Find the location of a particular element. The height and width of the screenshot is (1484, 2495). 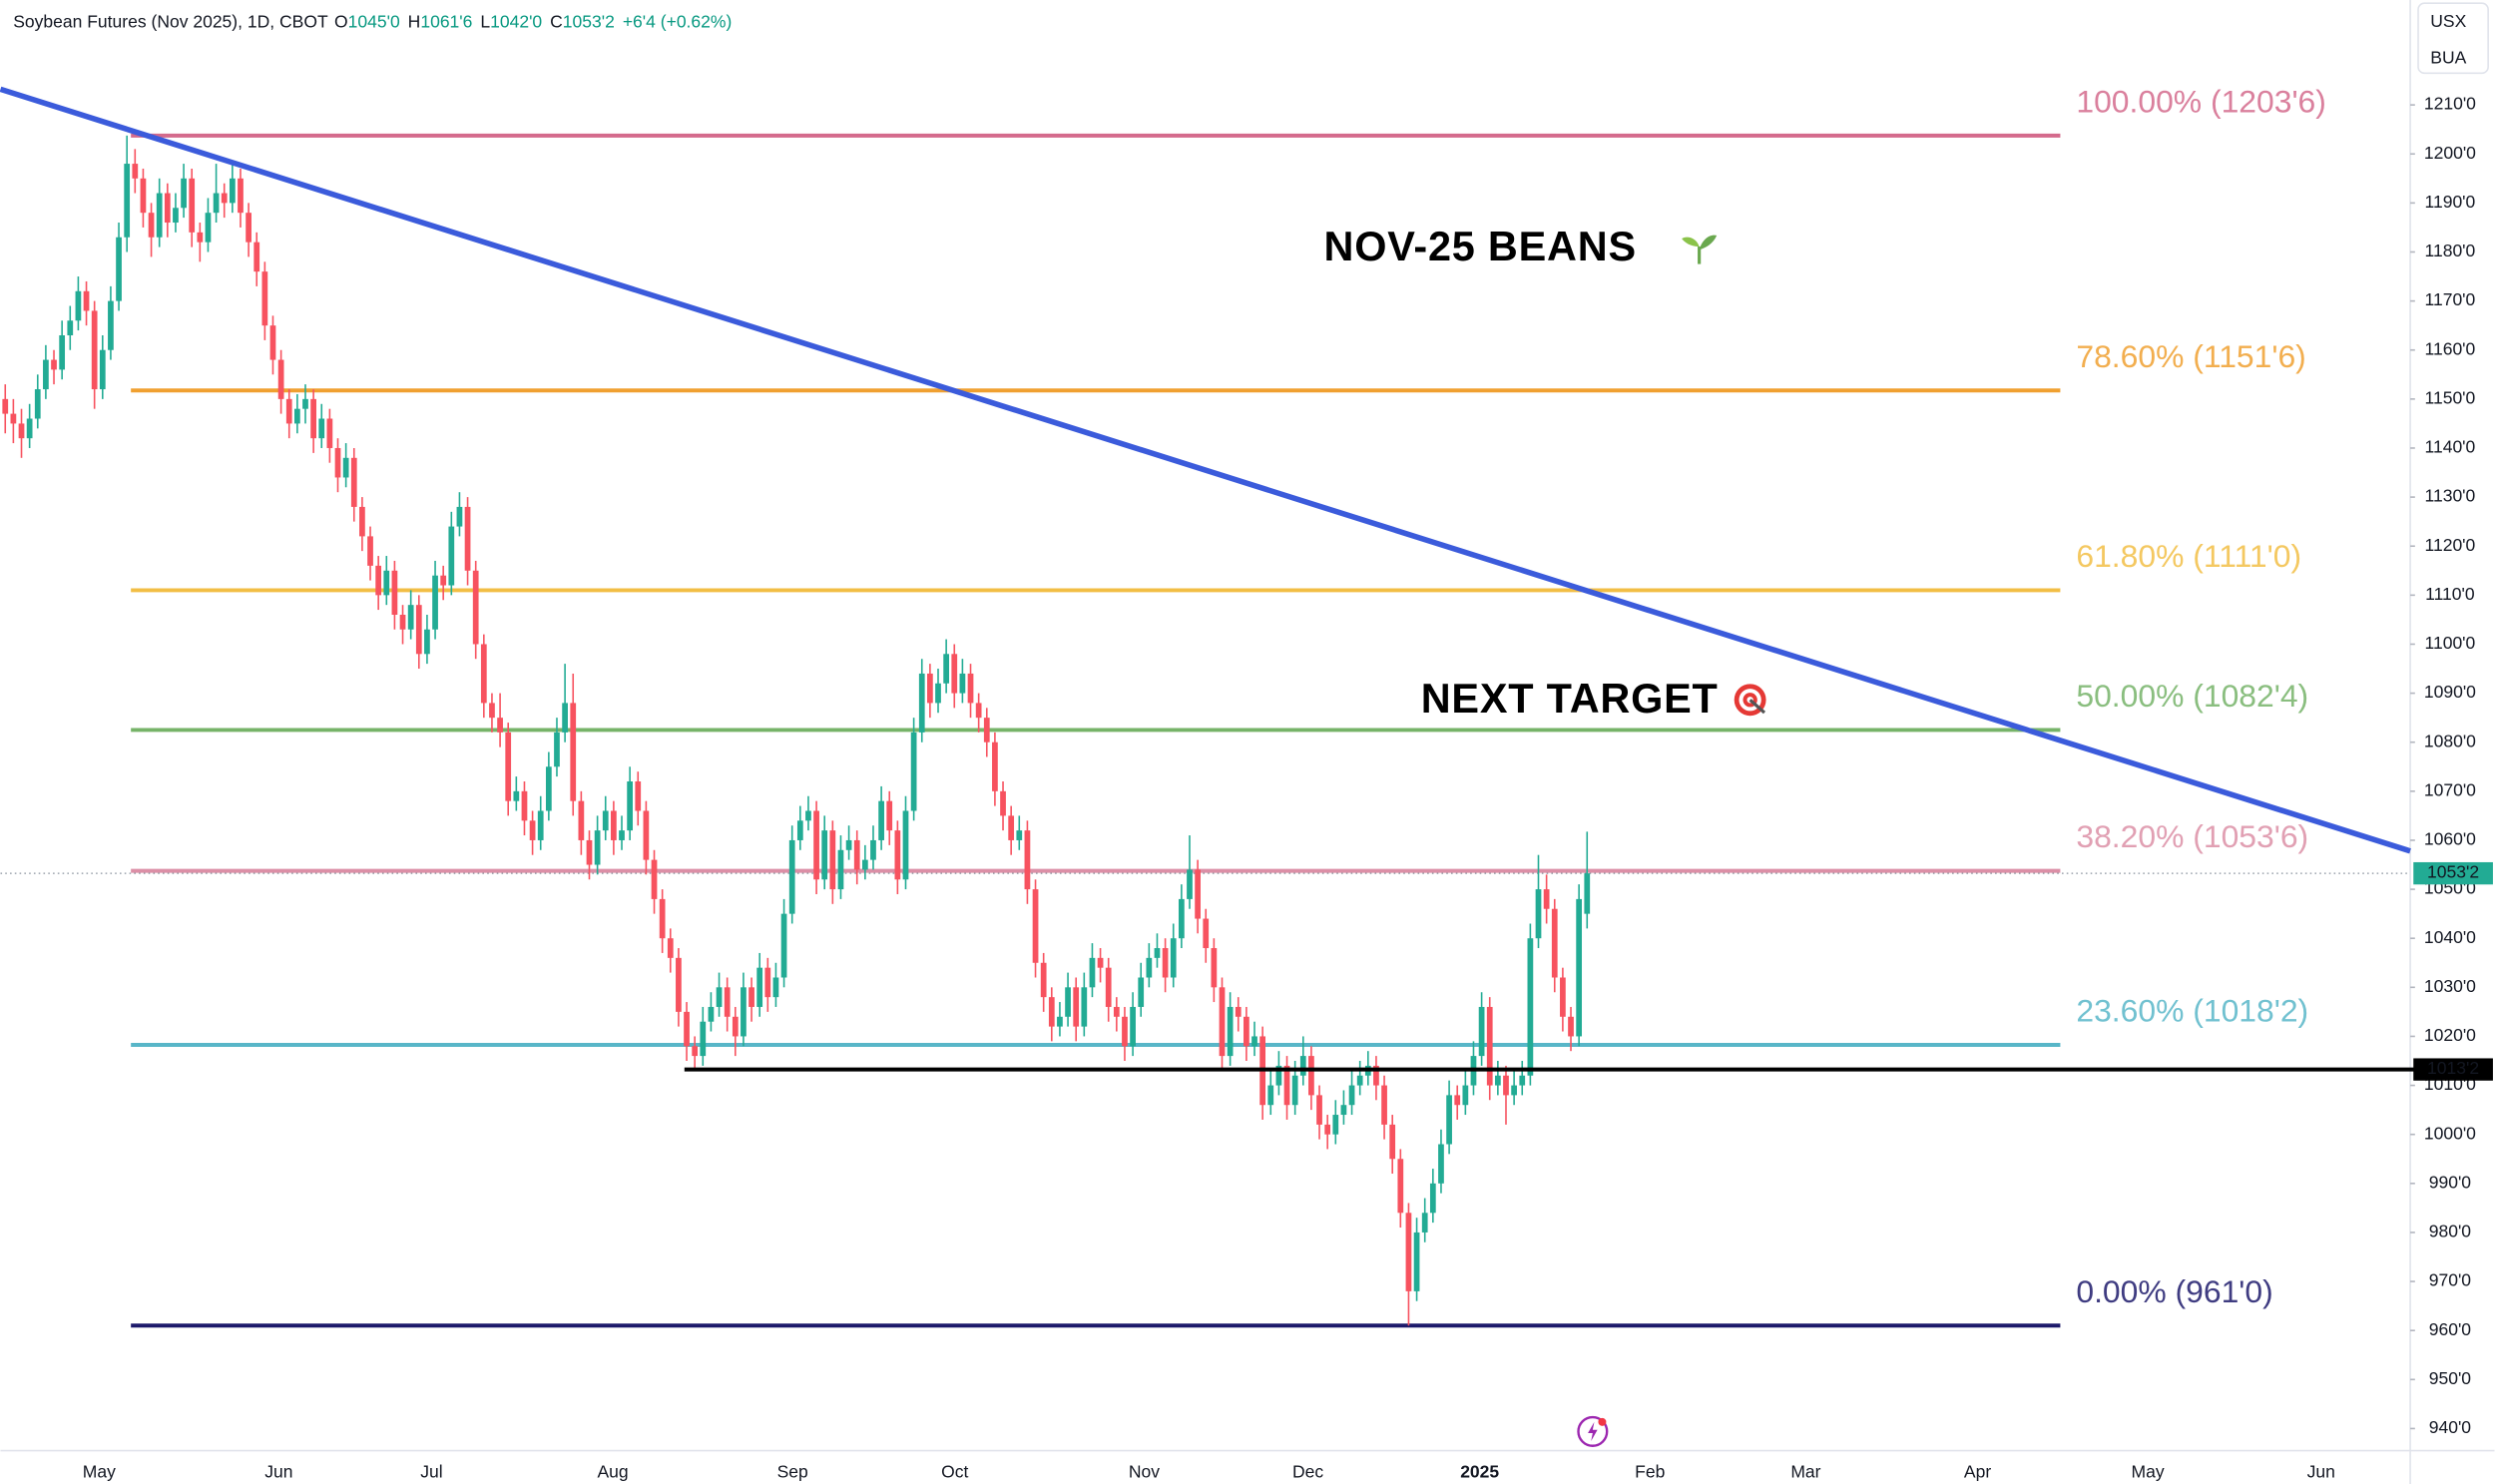

unit-box is located at coordinates (2453, 38).